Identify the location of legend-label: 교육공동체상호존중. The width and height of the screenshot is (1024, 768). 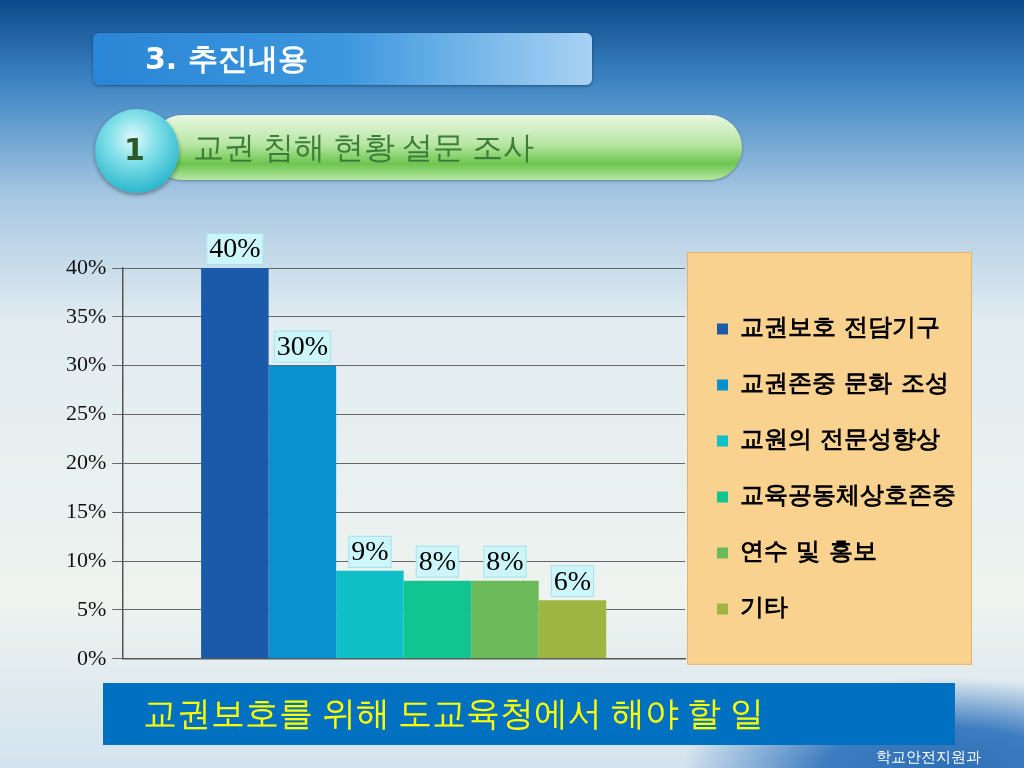
(848, 495).